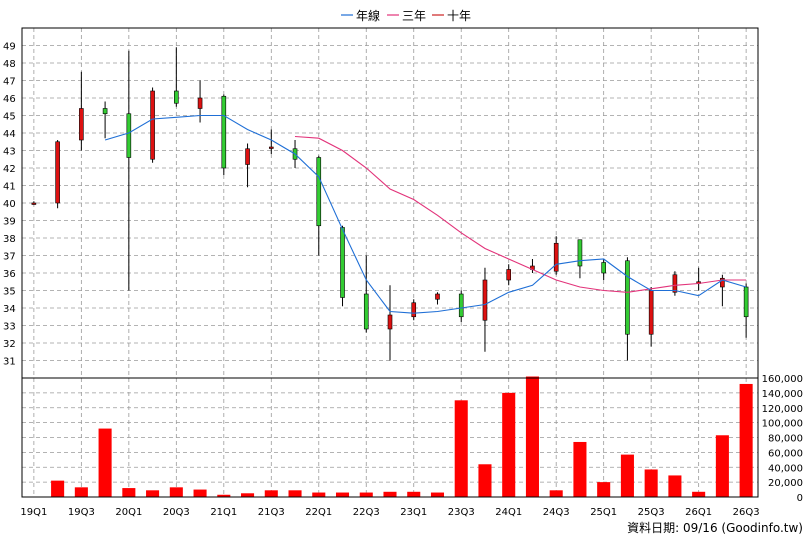 Image resolution: width=808 pixels, height=540 pixels. I want to click on x-tick-label: 26Q1, so click(698, 512).